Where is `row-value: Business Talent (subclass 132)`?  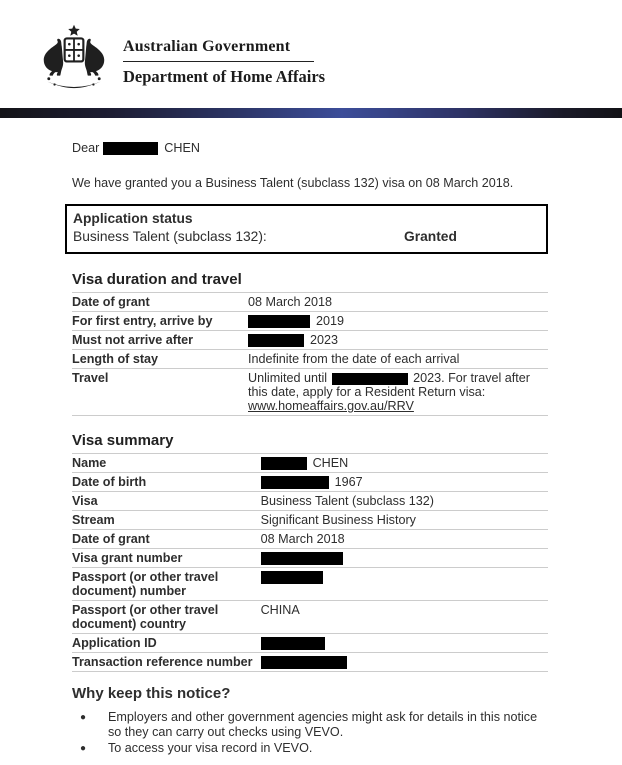 row-value: Business Talent (subclass 132) is located at coordinates (347, 501).